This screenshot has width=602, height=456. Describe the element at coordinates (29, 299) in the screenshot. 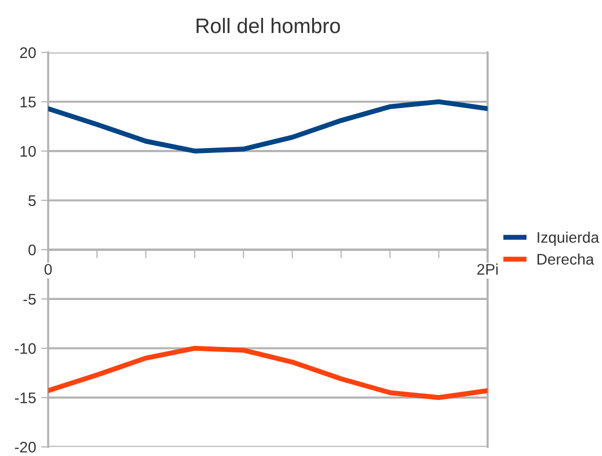

I see `y-tick-label: -5` at that location.